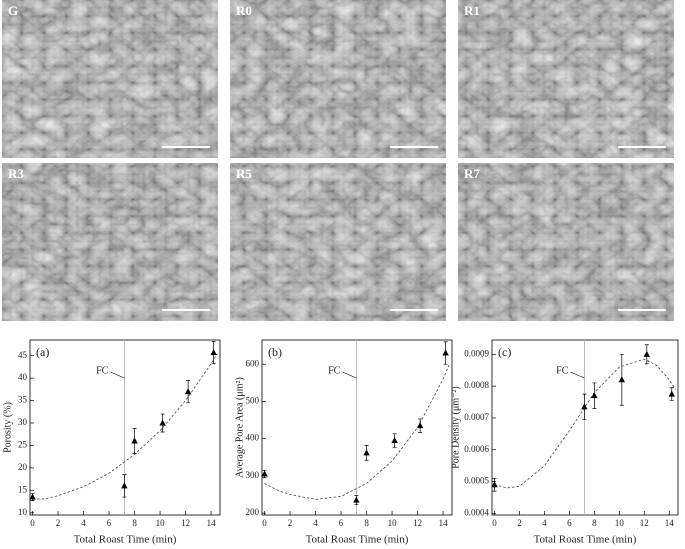  What do you see at coordinates (7, 427) in the screenshot?
I see `y-axis-label: Porosity (%)` at bounding box center [7, 427].